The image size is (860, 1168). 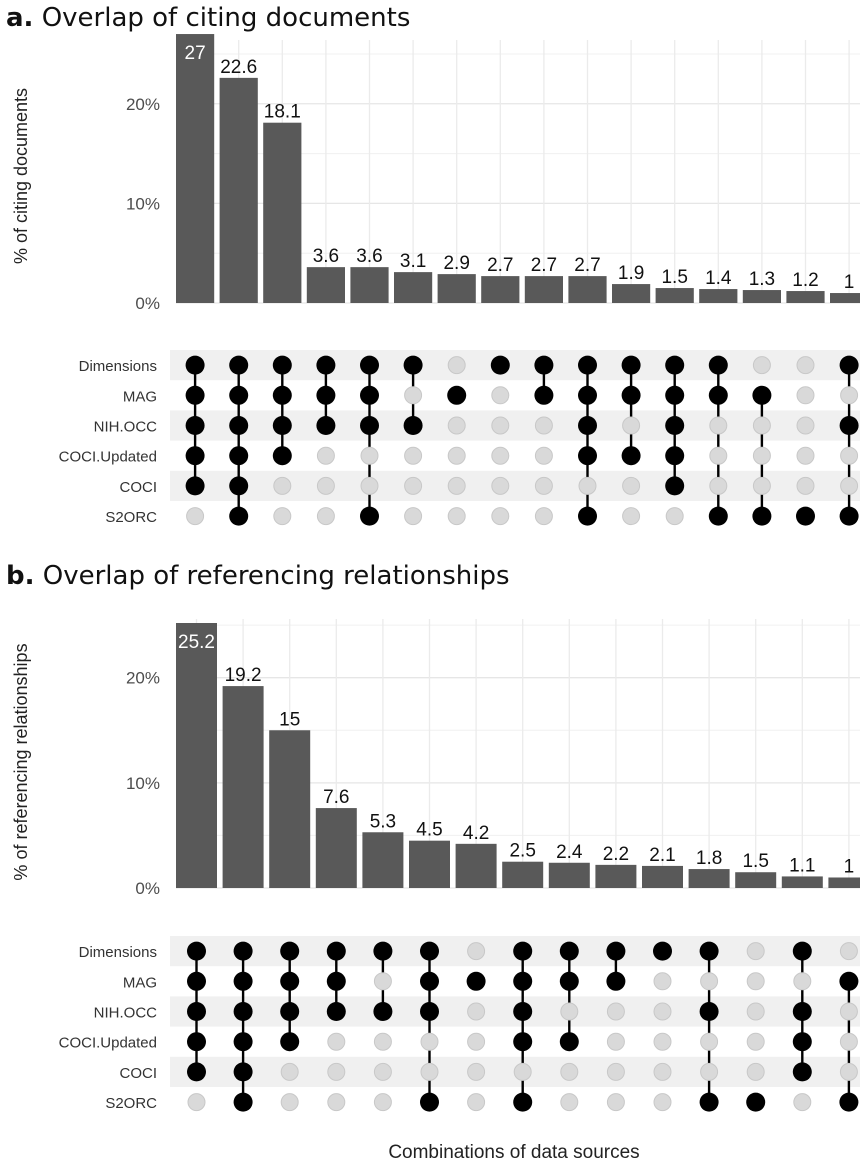 What do you see at coordinates (208, 18) in the screenshot?
I see `panel-a-title: a. Overlap of citing documents` at bounding box center [208, 18].